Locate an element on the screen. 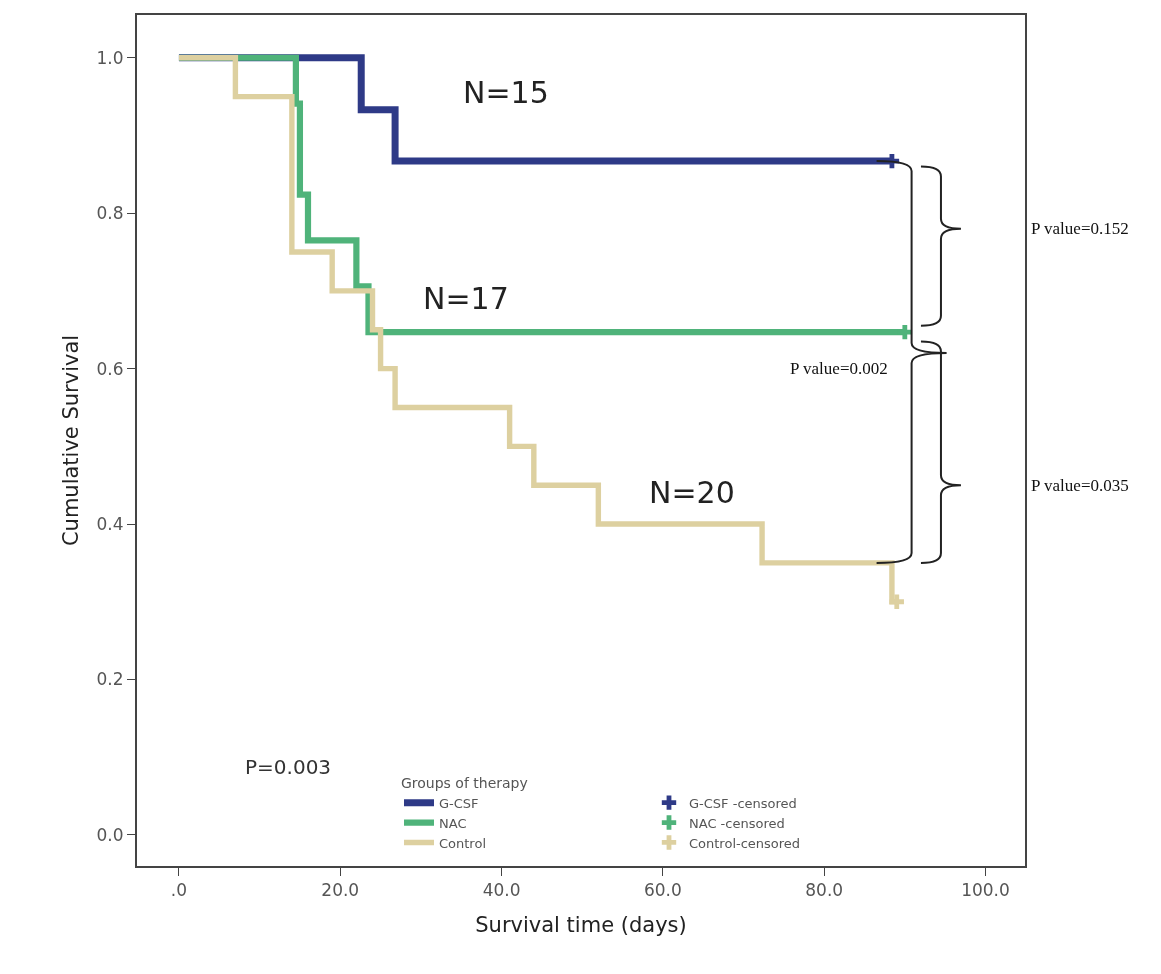  point is located at coordinates (896, 601).